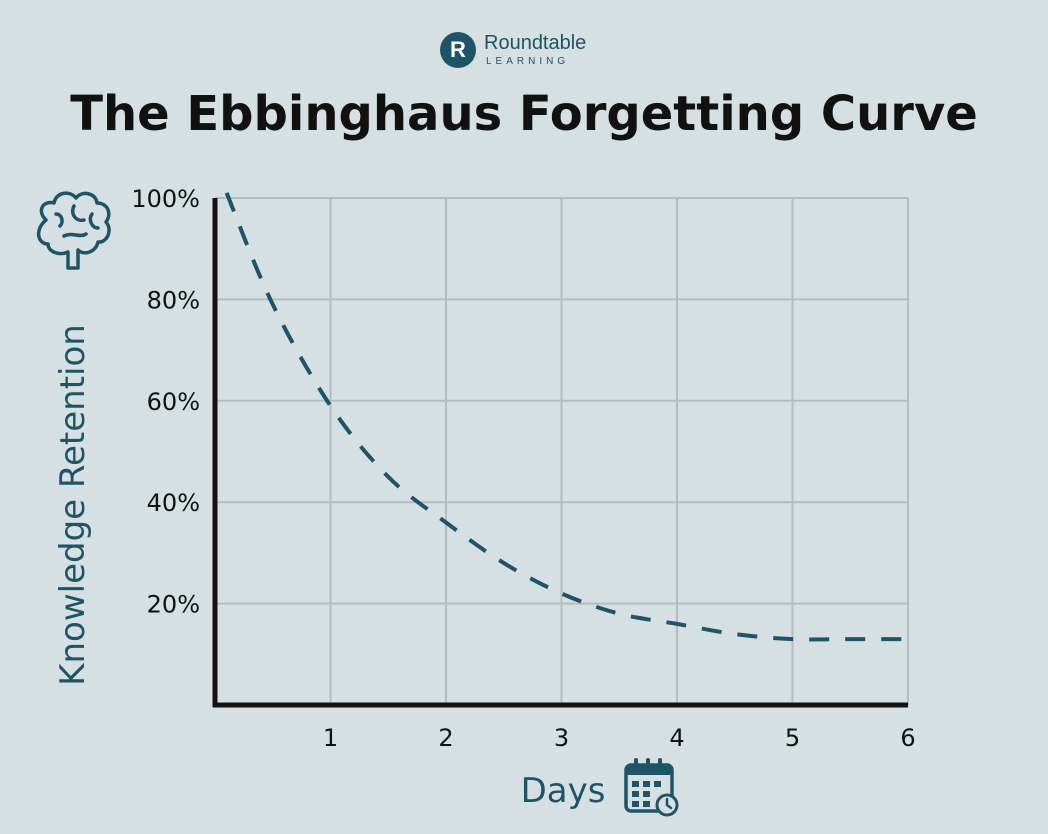 This screenshot has width=1048, height=834. Describe the element at coordinates (165, 199) in the screenshot. I see `y-tick-label: 100%` at that location.